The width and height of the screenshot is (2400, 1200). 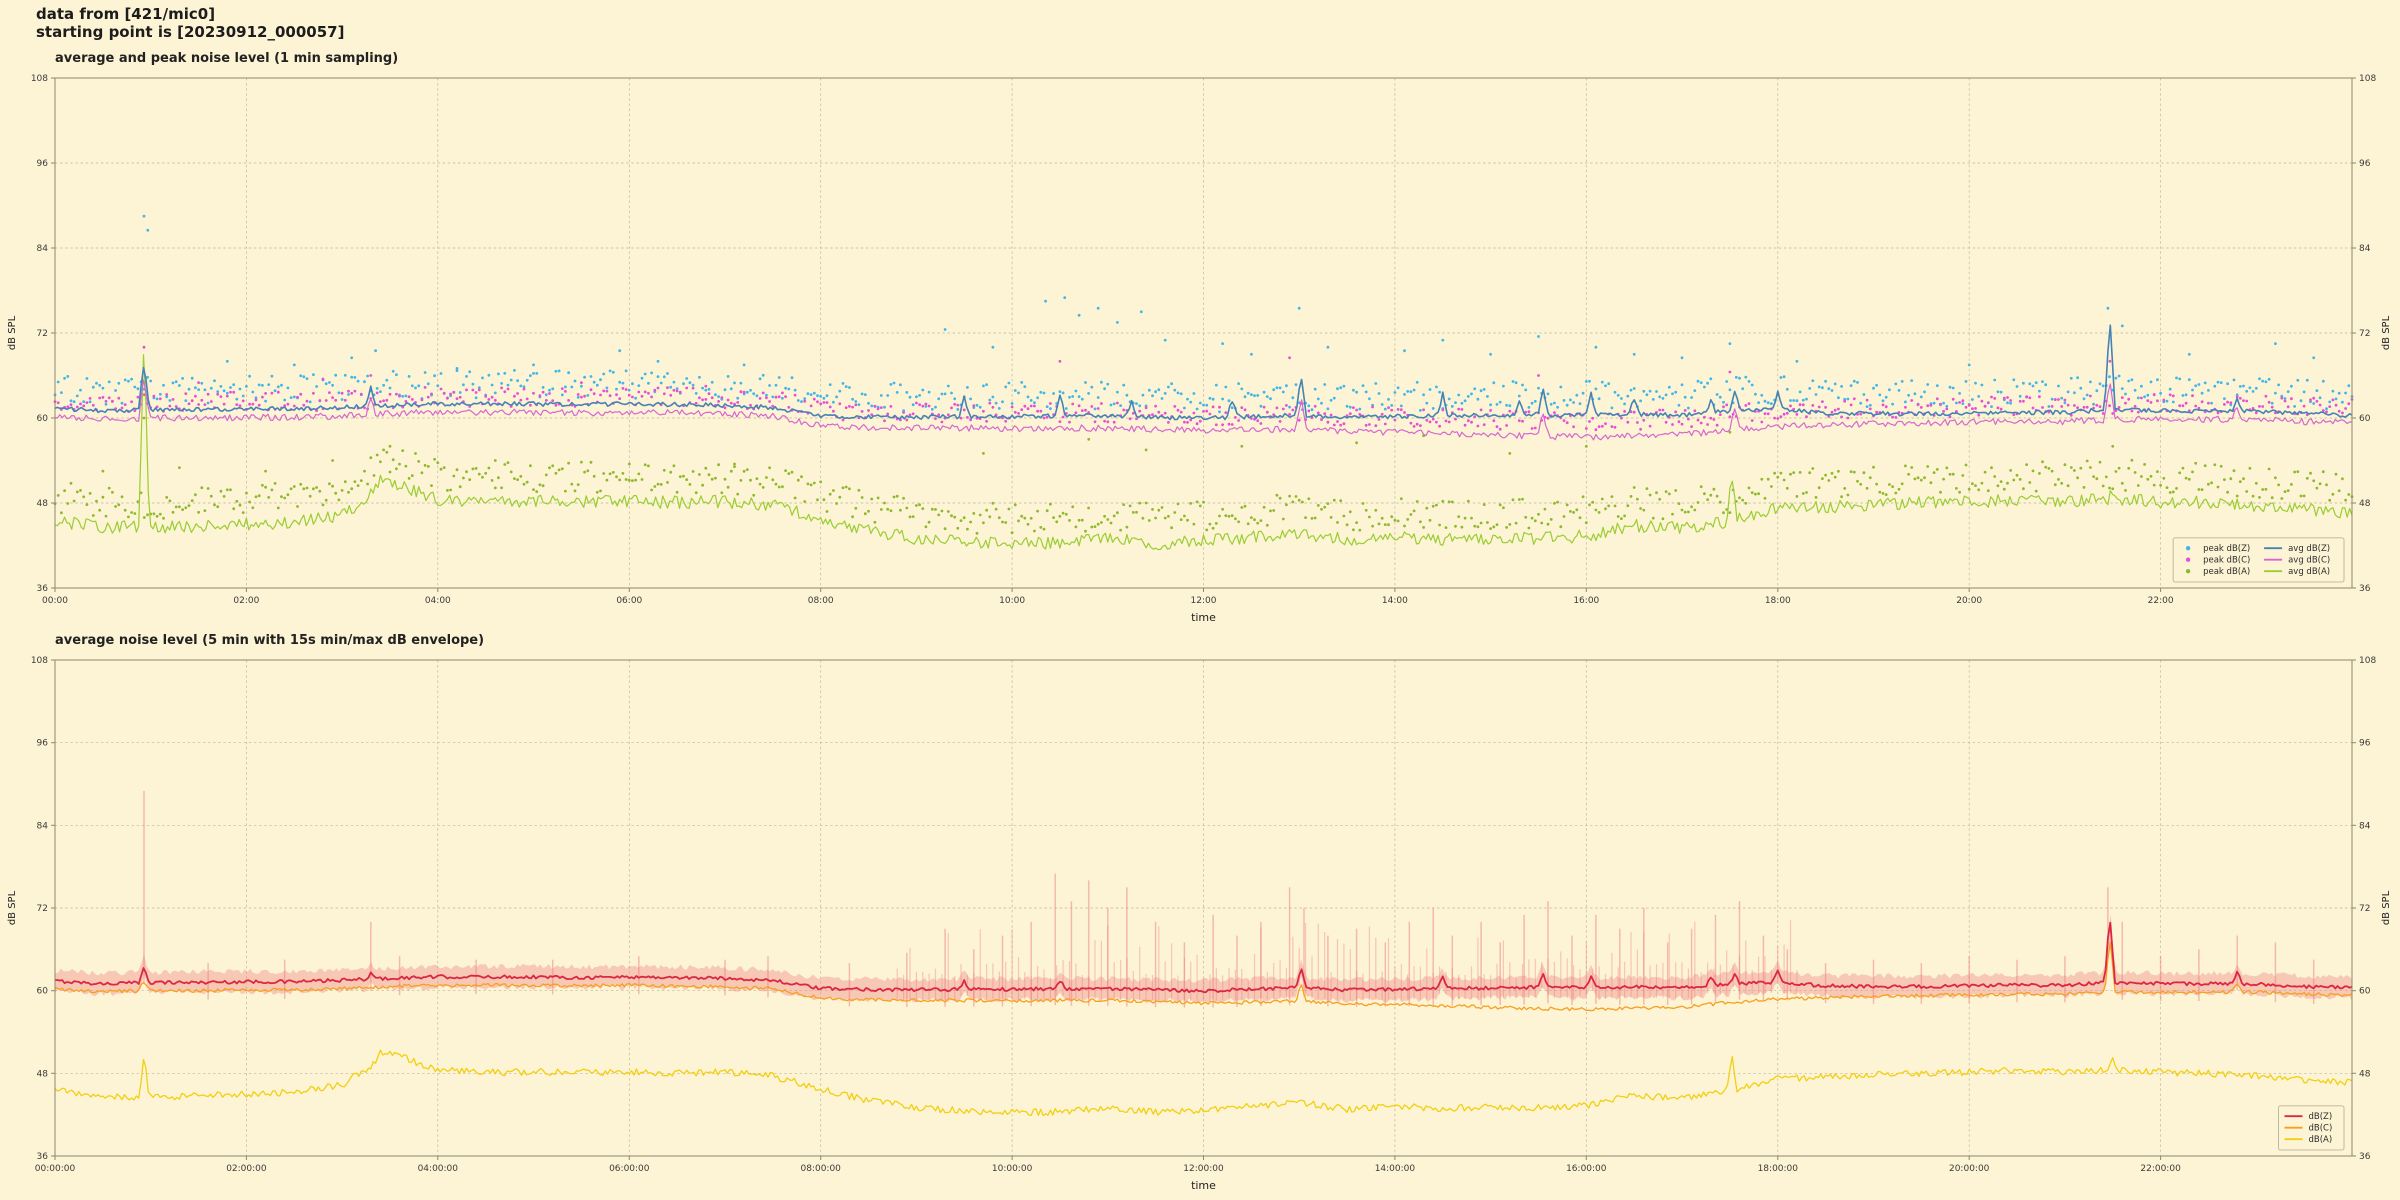 What do you see at coordinates (438, 1169) in the screenshot?
I see `x-tick-label: 04:00:00` at bounding box center [438, 1169].